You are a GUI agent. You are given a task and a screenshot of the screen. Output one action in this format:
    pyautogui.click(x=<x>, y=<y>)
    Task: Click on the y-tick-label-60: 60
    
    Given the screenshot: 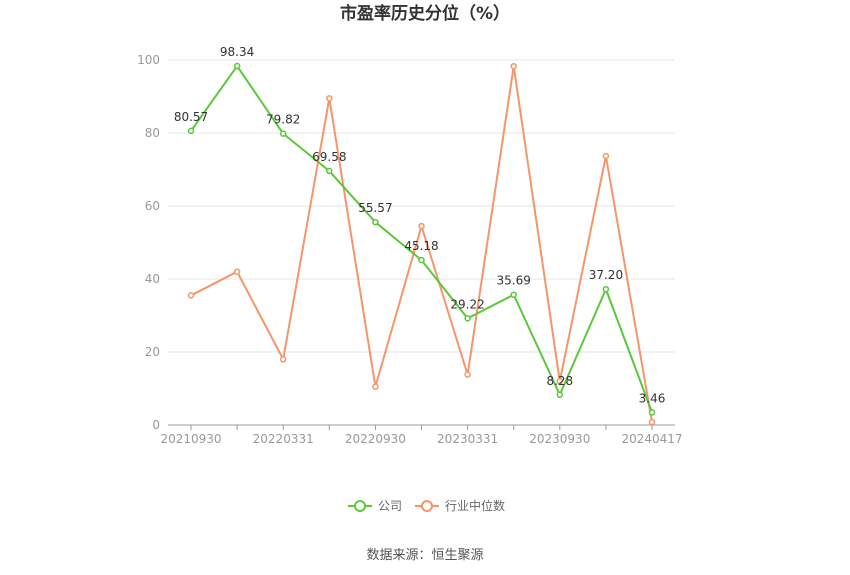 What is the action you would take?
    pyautogui.click(x=152, y=206)
    